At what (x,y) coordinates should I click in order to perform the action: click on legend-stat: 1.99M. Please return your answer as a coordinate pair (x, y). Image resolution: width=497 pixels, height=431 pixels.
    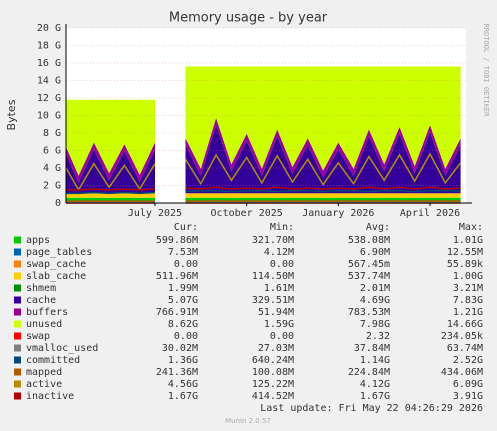
    Looking at the image, I should click on (183, 288).